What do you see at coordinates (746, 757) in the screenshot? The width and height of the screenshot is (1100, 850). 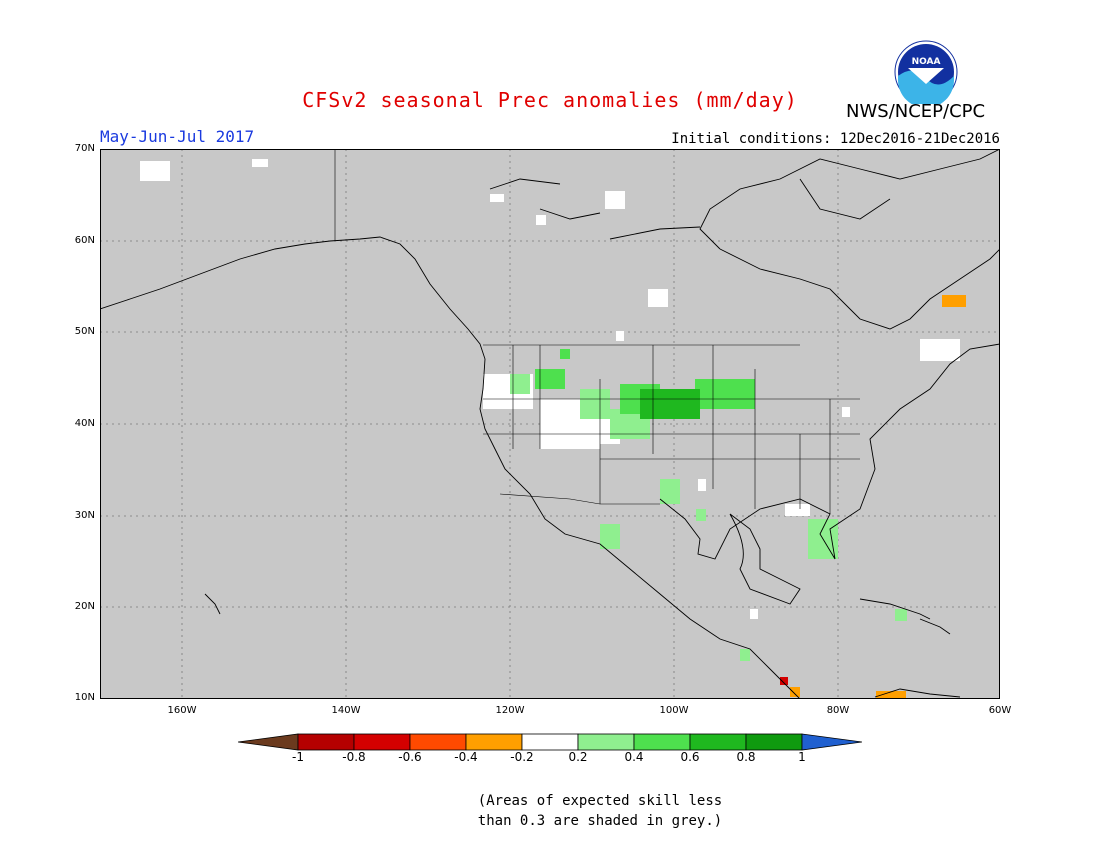 I see `legend-label: 0.8` at bounding box center [746, 757].